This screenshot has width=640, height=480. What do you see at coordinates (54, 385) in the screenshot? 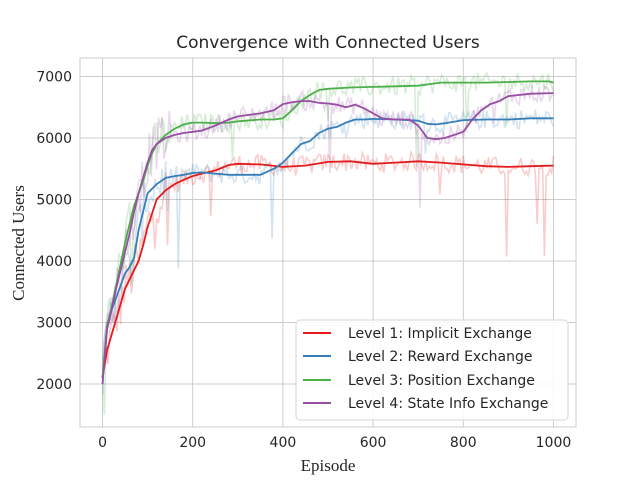
I see `y-tick-label: 2000` at bounding box center [54, 385].